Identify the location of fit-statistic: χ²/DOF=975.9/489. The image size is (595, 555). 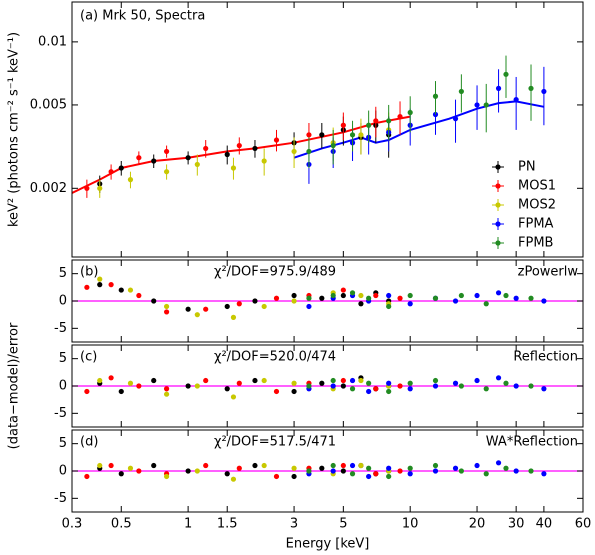
(275, 272).